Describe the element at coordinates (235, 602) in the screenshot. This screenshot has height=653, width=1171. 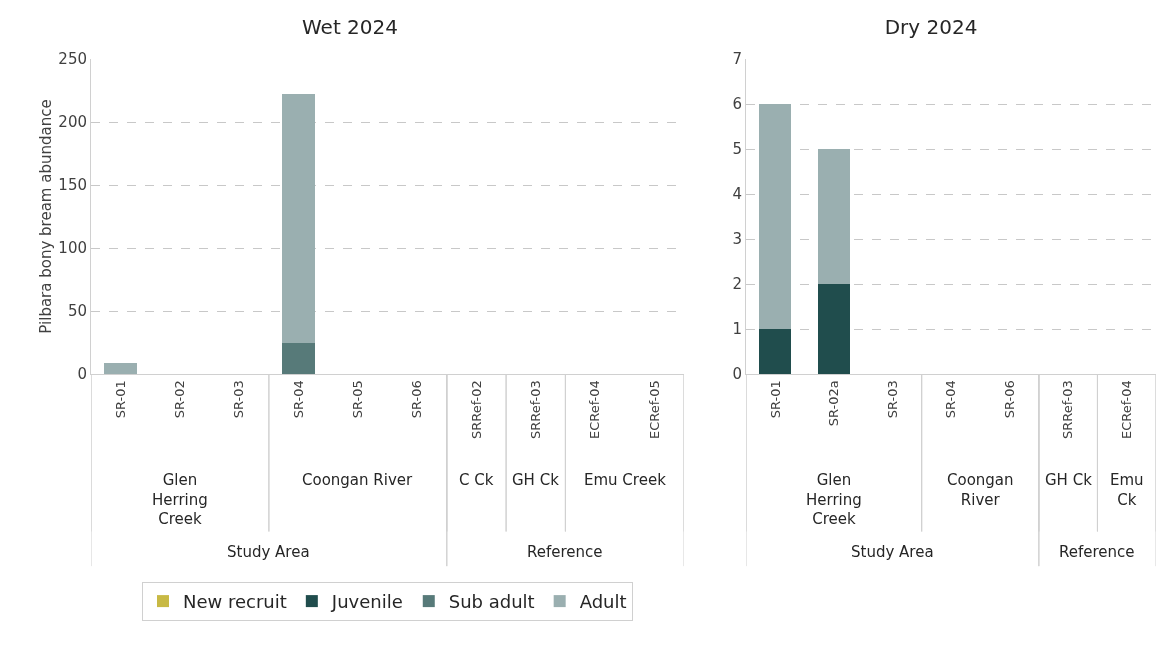
I see `legend-label: New recruit` at that location.